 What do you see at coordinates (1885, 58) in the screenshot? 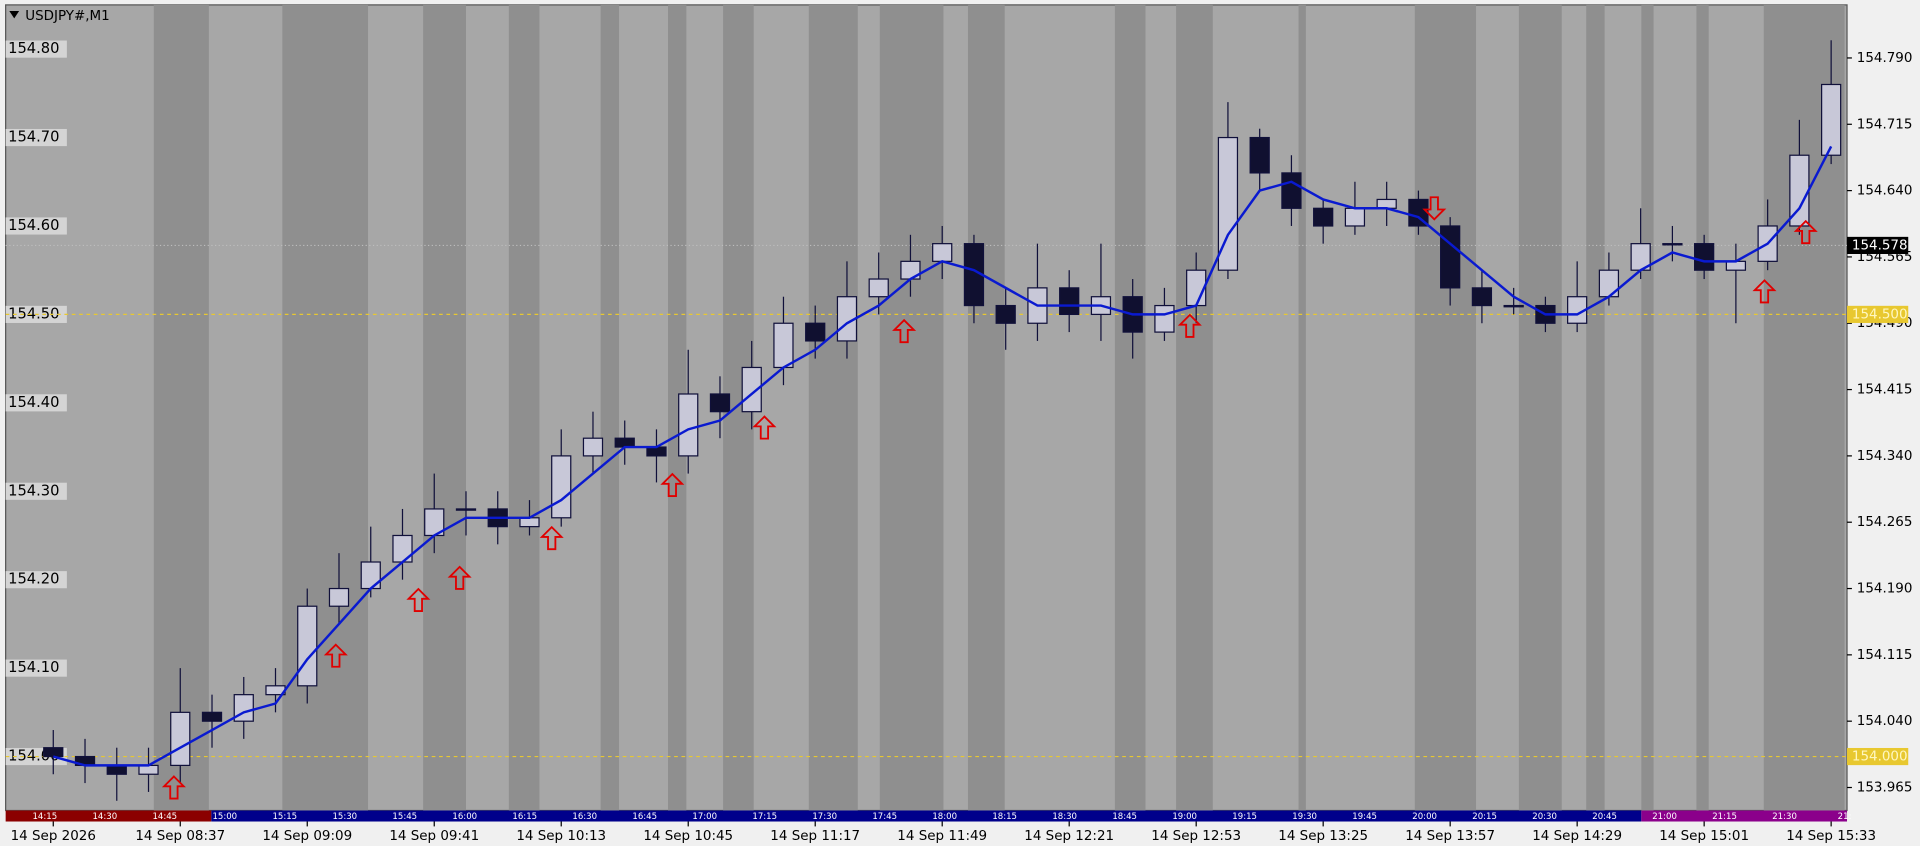
I see `y-tick-label: 154.790` at bounding box center [1885, 58].